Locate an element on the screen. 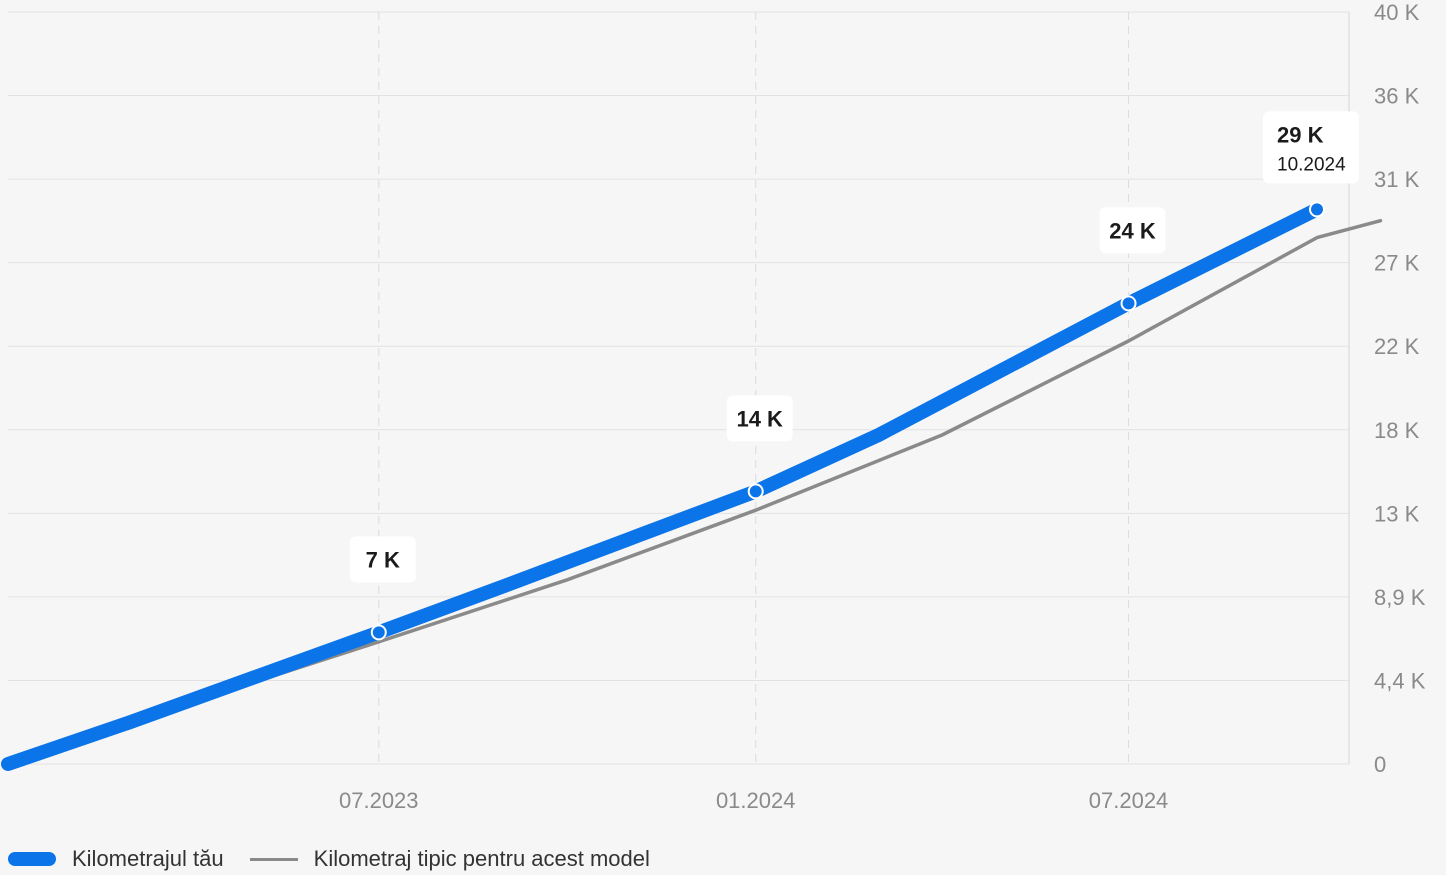 The width and height of the screenshot is (1446, 875). y-tick-label: 4,4 K is located at coordinates (1400, 680).